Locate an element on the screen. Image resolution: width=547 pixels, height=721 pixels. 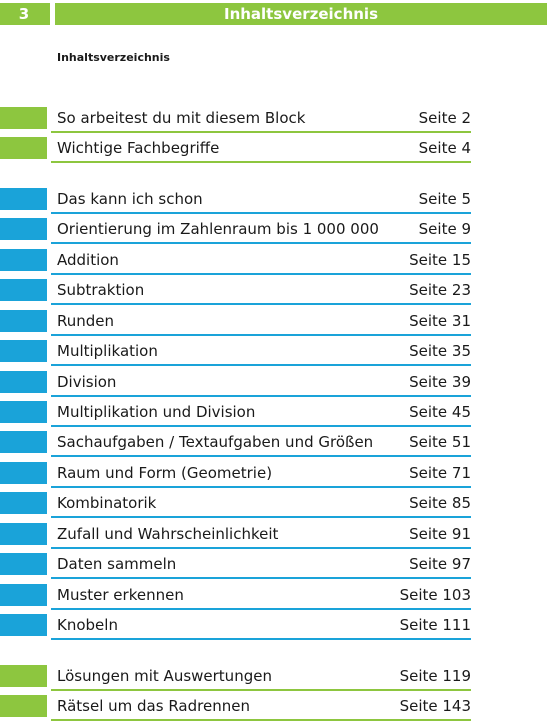
toc-entry-title: Zufall und Wahrscheinlichkeit is located at coordinates (168, 534).